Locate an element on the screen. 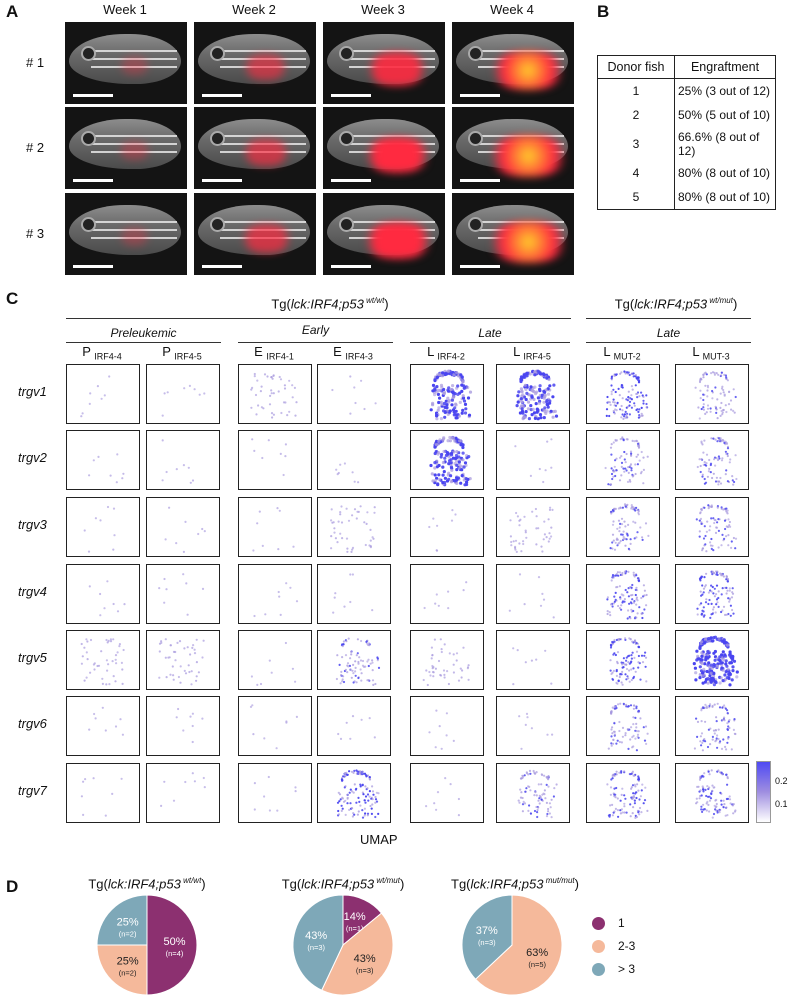  sample-header: L MUT-2 is located at coordinates (622, 353).